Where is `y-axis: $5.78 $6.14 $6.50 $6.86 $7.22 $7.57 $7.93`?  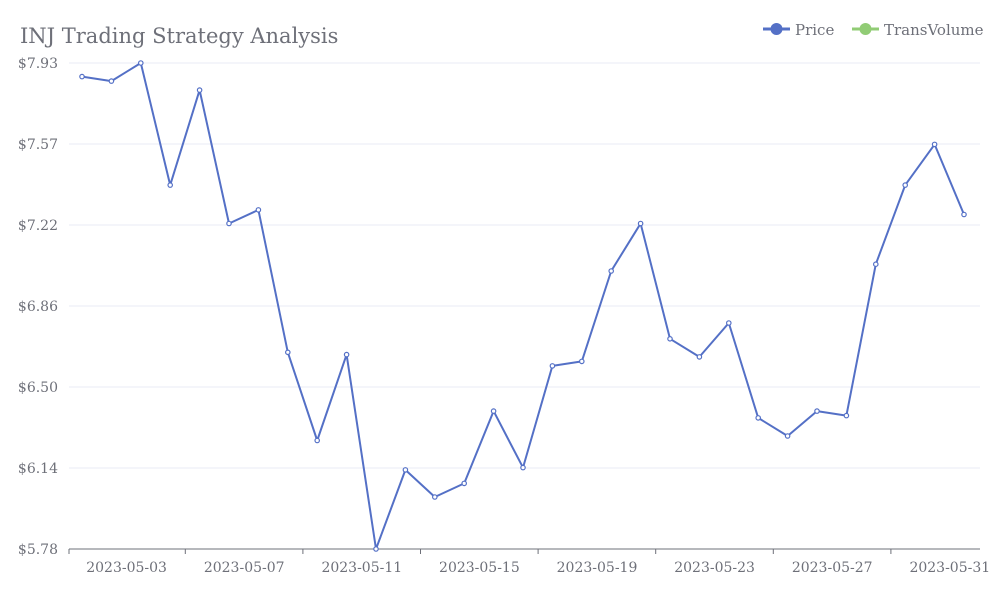 y-axis: $5.78 $6.14 $6.50 $6.86 $7.22 $7.57 $7.93 is located at coordinates (38, 307).